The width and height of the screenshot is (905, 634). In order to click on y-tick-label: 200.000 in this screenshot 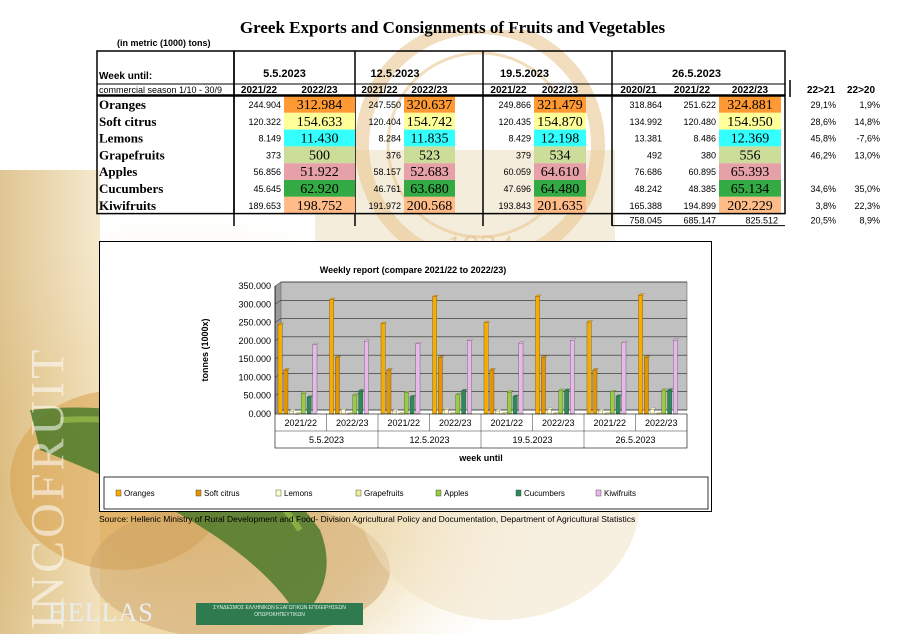, I will do `click(254, 341)`.